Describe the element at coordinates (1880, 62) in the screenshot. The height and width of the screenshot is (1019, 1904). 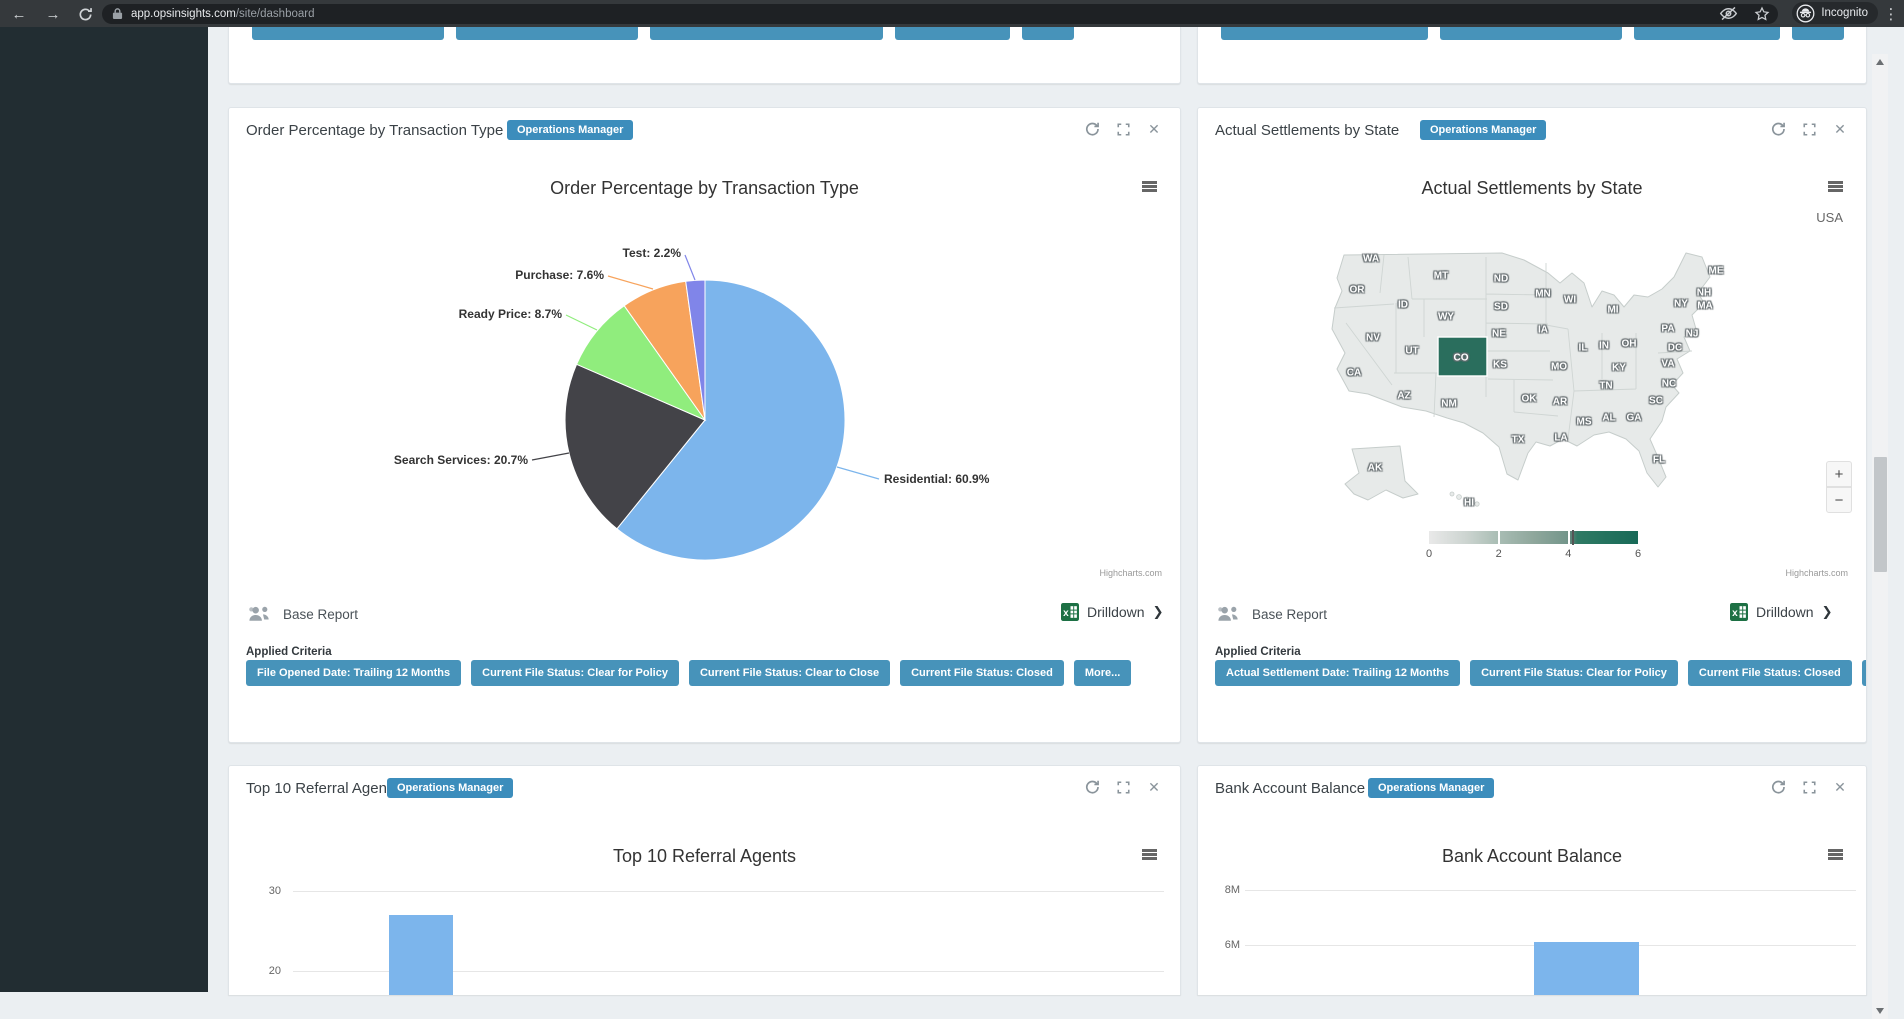
I see `scroll-up-arrow` at that location.